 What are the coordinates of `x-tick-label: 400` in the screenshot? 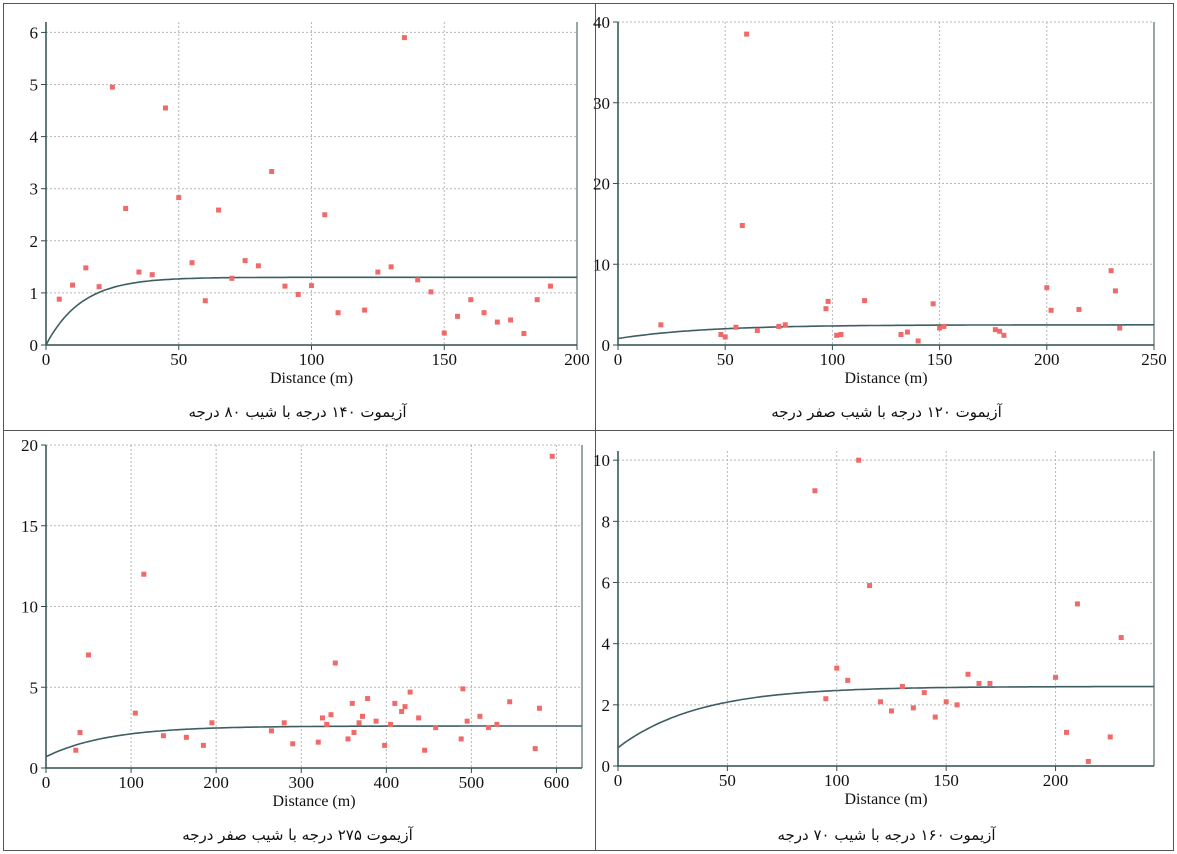 It's located at (387, 782).